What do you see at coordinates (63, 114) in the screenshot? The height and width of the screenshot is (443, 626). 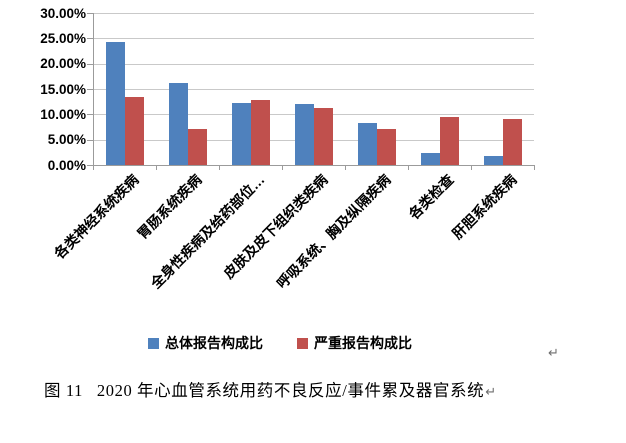 I see `y-axis-tick-label: 10.00%` at bounding box center [63, 114].